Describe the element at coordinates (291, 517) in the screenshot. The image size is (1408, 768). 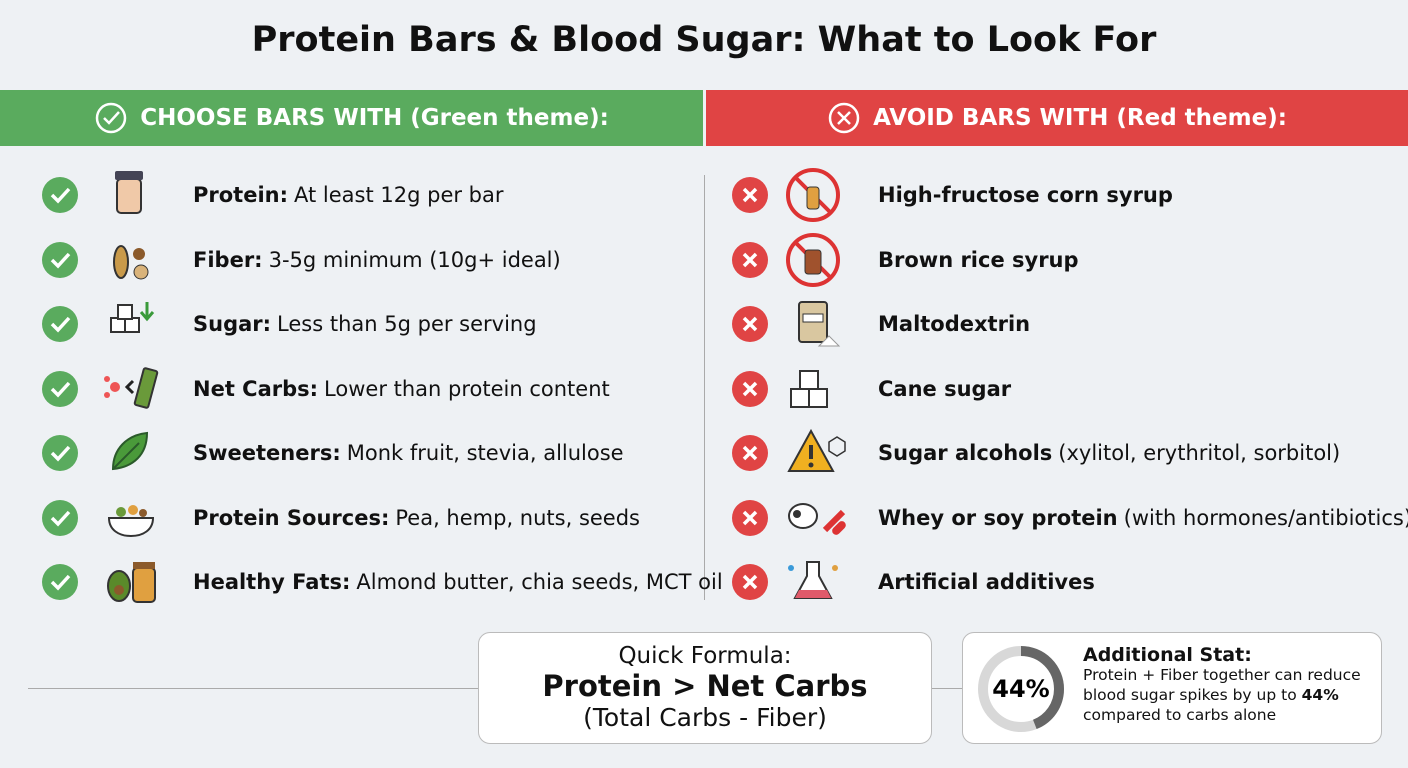
I see `item-label: Protein Sources:` at that location.